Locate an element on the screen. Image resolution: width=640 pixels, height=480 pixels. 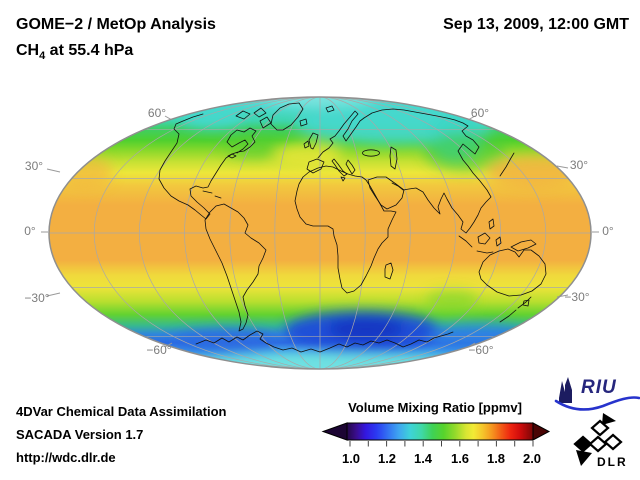
colorbar-ticks is located at coordinates (441, 444).